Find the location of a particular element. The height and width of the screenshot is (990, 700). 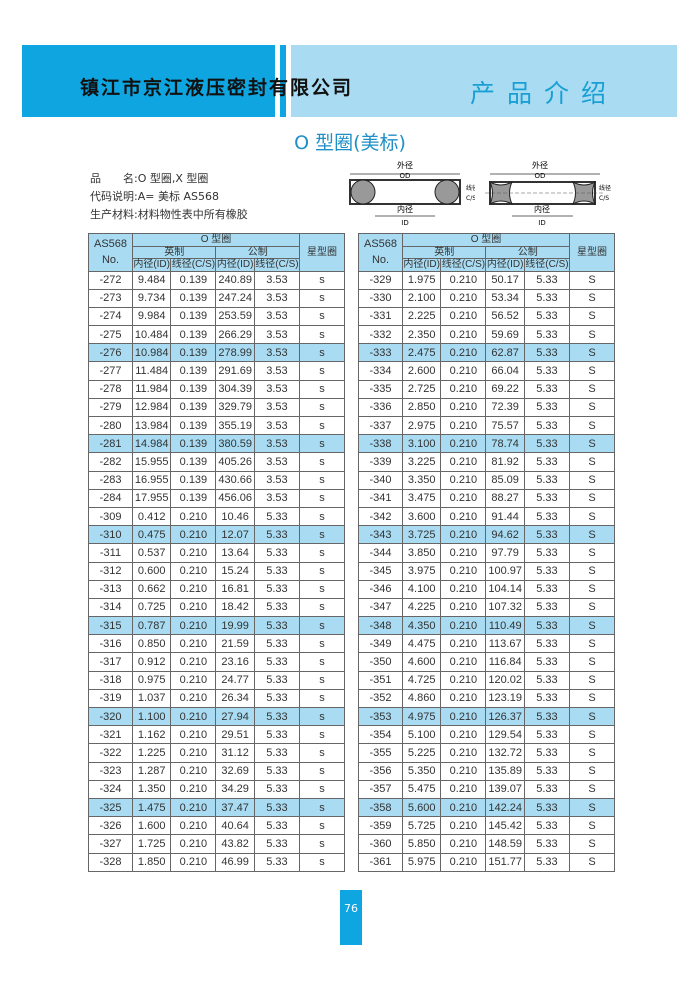

table-cell: -334 is located at coordinates (380, 371).